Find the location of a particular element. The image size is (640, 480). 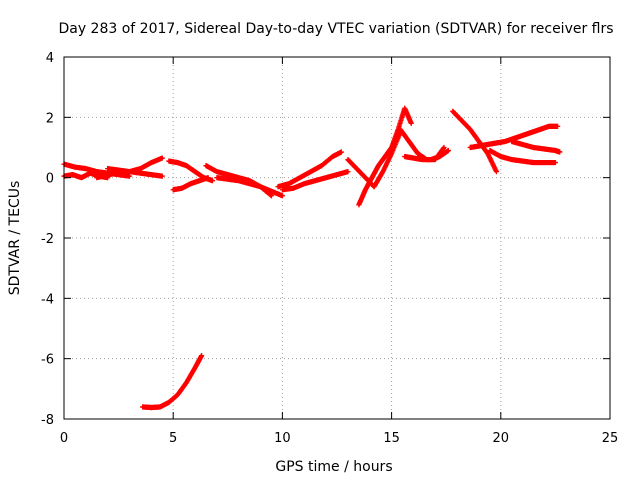

x-tick-label: 0 is located at coordinates (64, 438).